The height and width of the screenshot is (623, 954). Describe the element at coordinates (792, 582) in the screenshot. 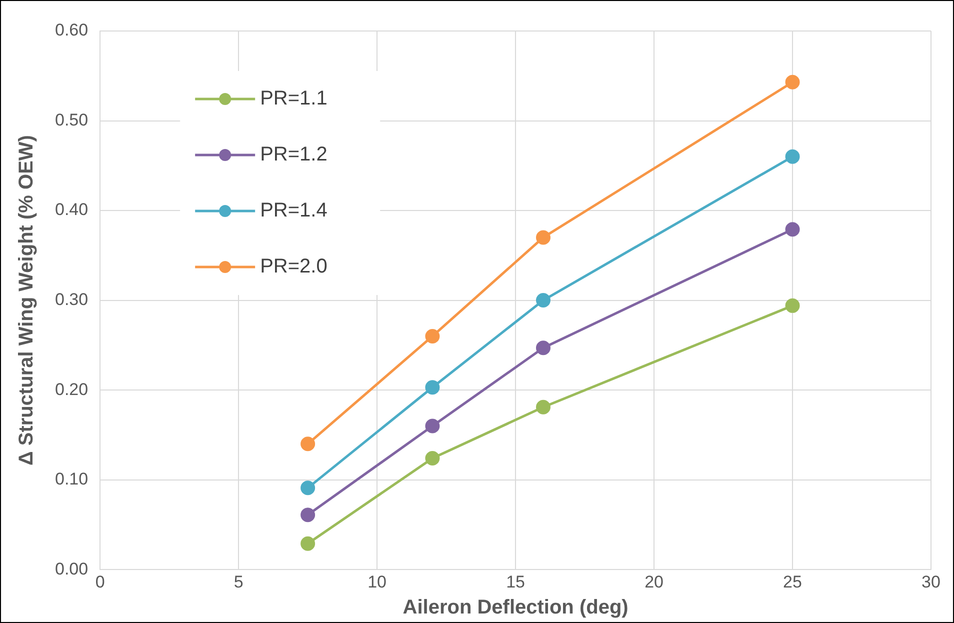

I see `x-tick-label: 25` at that location.